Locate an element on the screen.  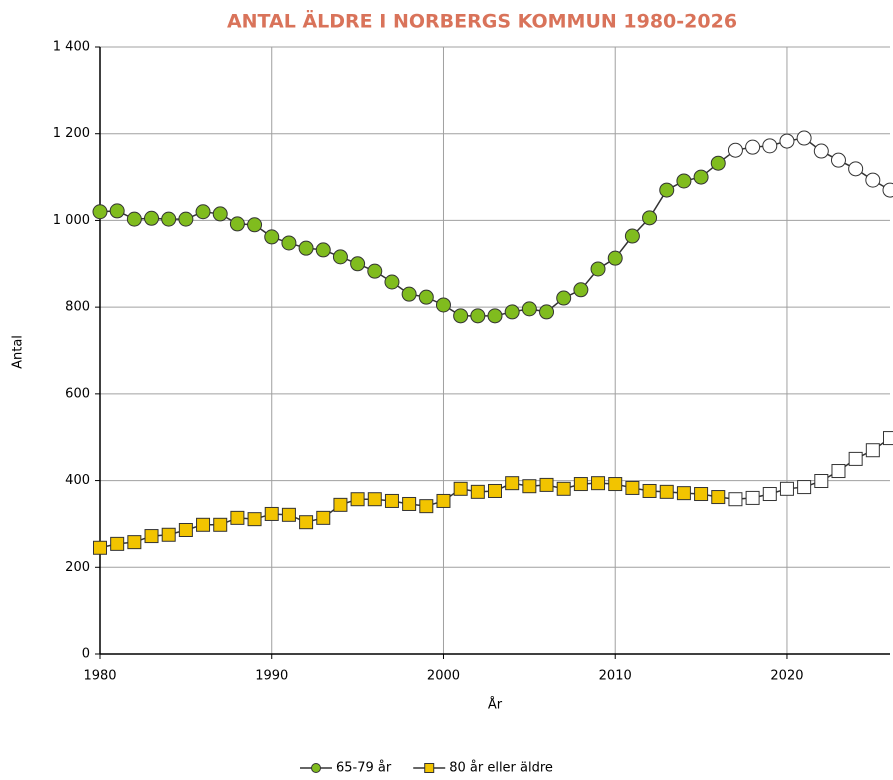
y-tick-label: 200 is located at coordinates (77, 567).